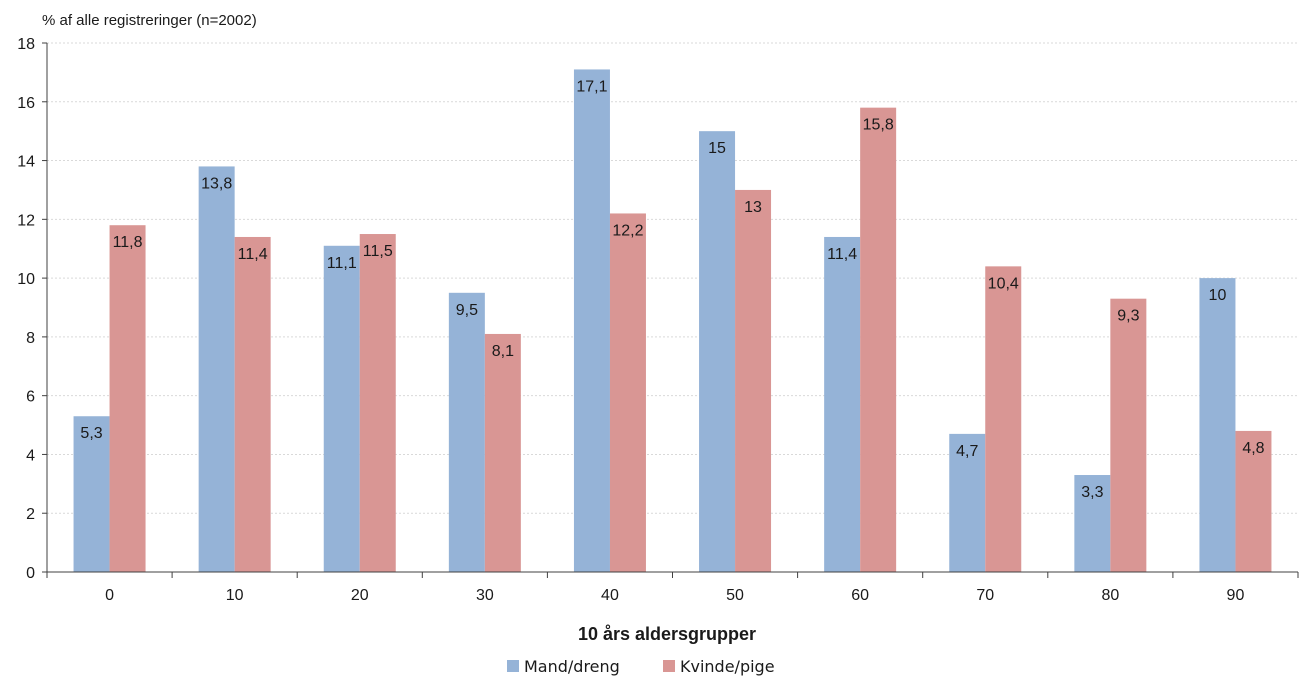 Image resolution: width=1311 pixels, height=683 pixels. Describe the element at coordinates (26, 103) in the screenshot. I see `y-tick-label: 16` at that location.